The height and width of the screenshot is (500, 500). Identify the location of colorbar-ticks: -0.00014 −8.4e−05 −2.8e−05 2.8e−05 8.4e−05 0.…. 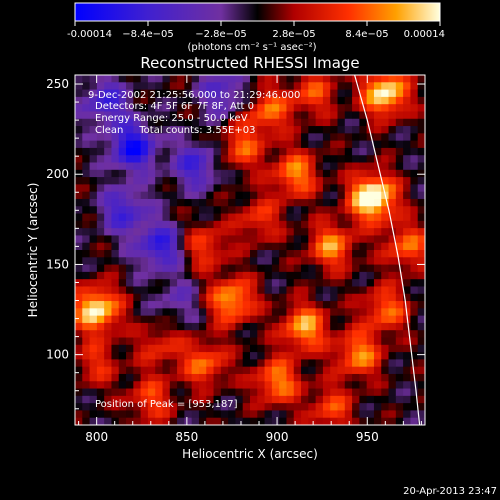
(256, 30).